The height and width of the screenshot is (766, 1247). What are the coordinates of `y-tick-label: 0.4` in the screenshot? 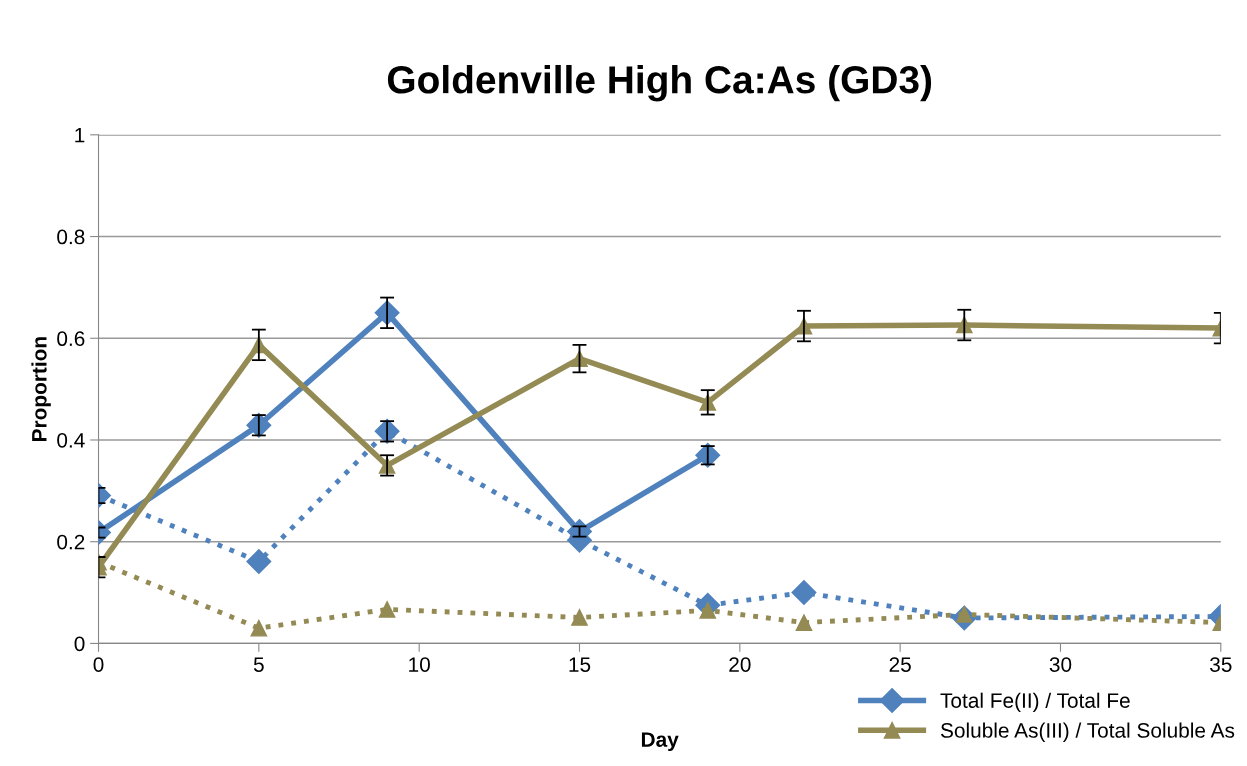 It's located at (71, 440).